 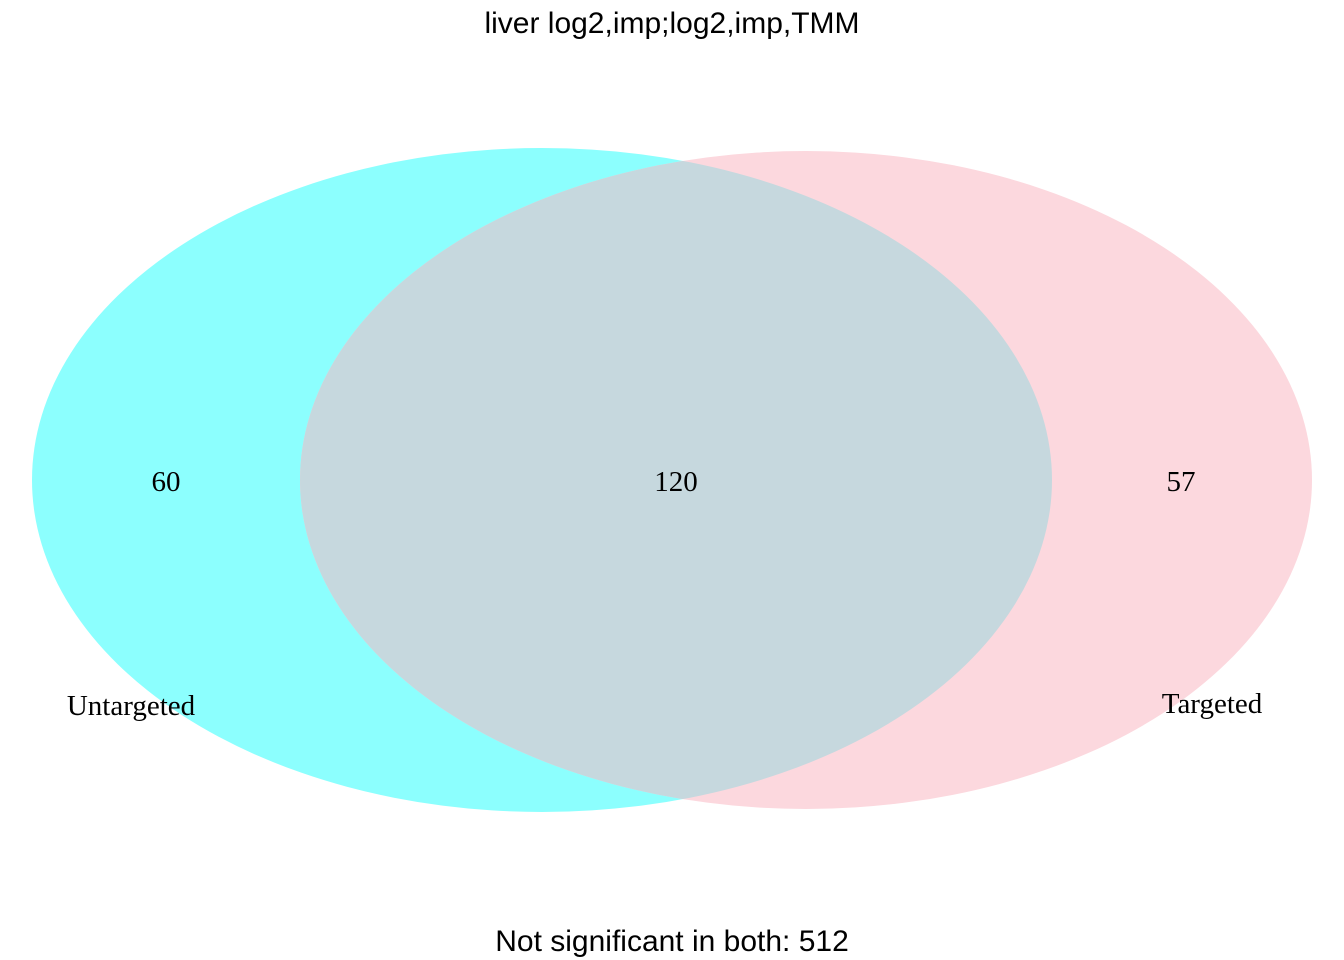 What do you see at coordinates (1181, 482) in the screenshot?
I see `targeted-only-count: 57` at bounding box center [1181, 482].